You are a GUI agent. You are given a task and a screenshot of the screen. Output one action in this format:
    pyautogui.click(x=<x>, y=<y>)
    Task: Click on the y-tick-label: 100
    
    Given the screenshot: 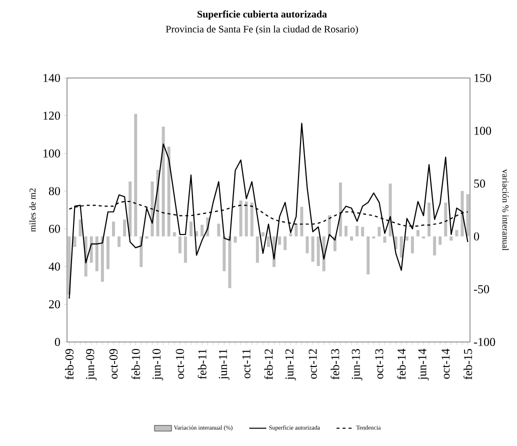 What is the action you would take?
    pyautogui.click(x=52, y=153)
    